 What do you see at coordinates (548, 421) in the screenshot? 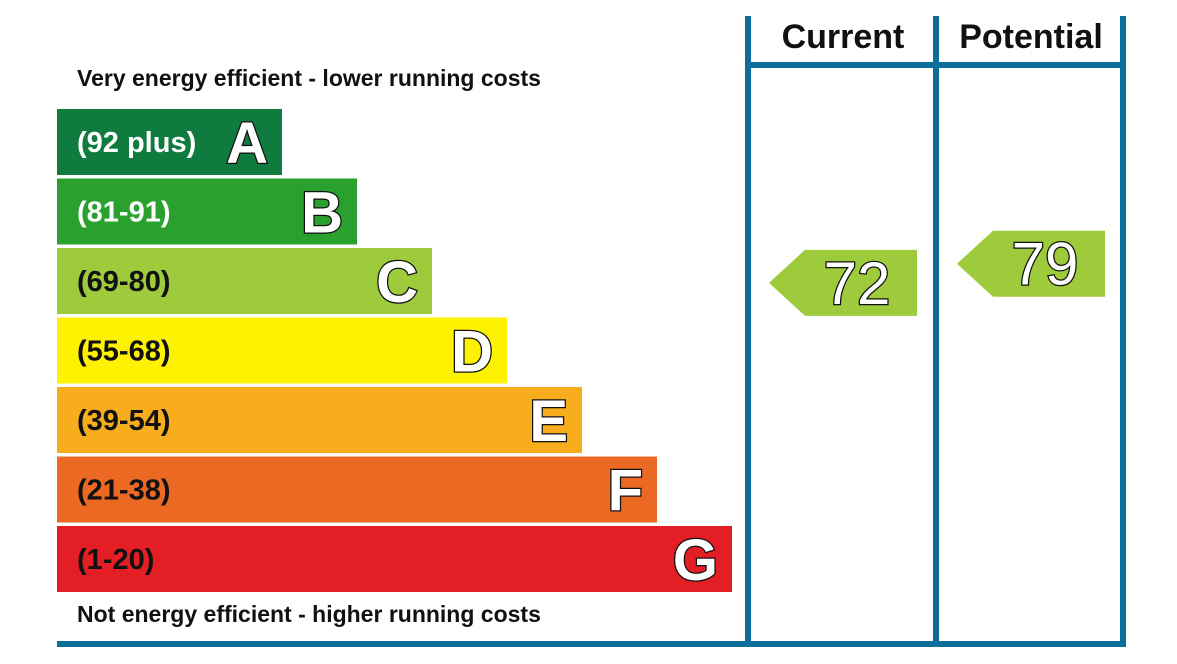
I see `band-e-letter: E` at bounding box center [548, 421].